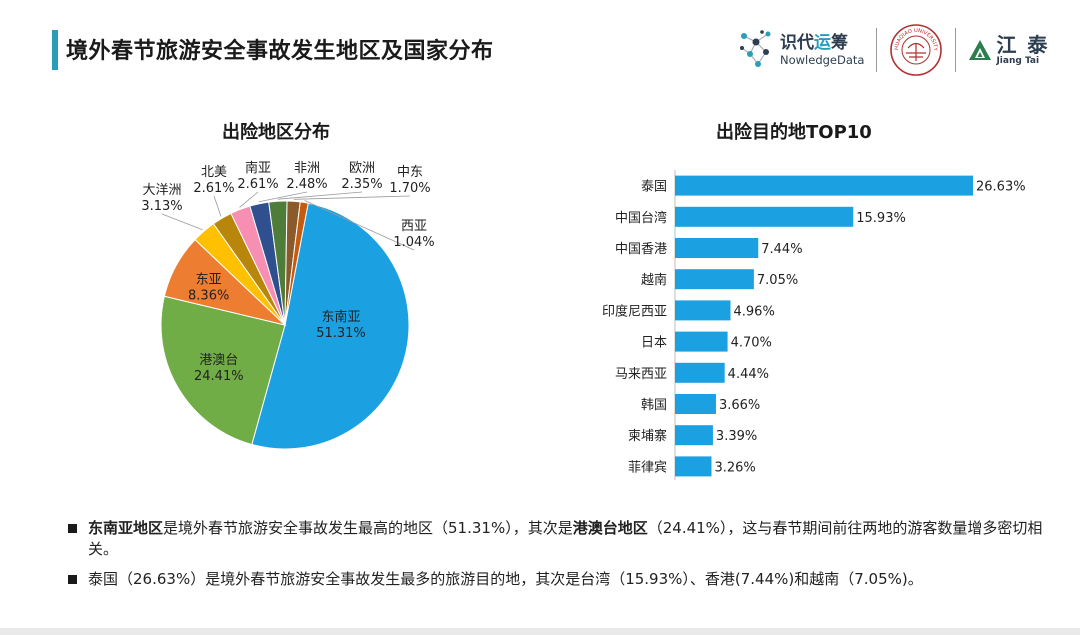 The height and width of the screenshot is (635, 1080). What do you see at coordinates (736, 436) in the screenshot?
I see `bar-value-label: 3.39%` at bounding box center [736, 436].